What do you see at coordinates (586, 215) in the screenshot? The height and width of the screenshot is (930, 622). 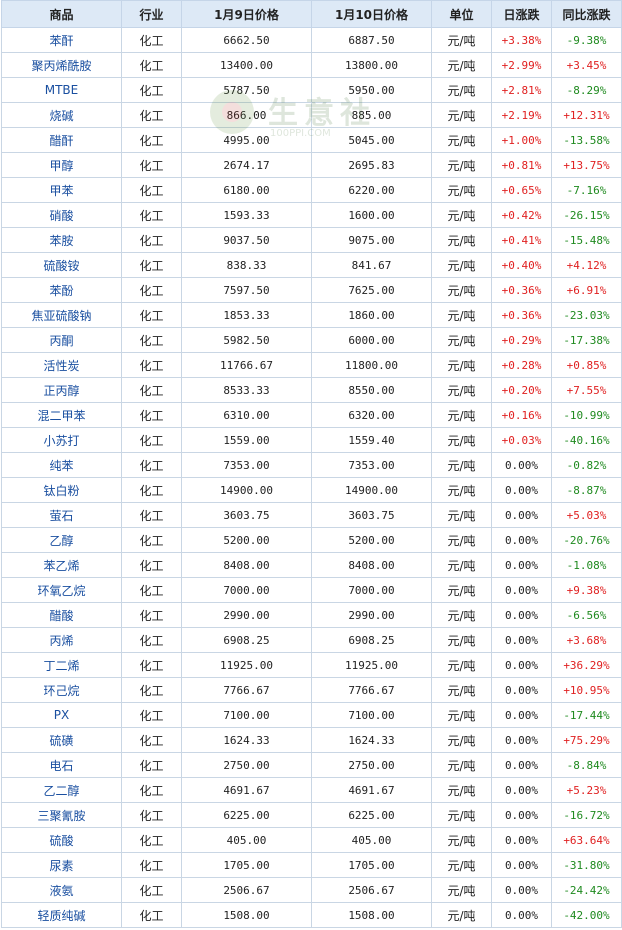 I see `yoy-change: -26.15%` at bounding box center [586, 215].